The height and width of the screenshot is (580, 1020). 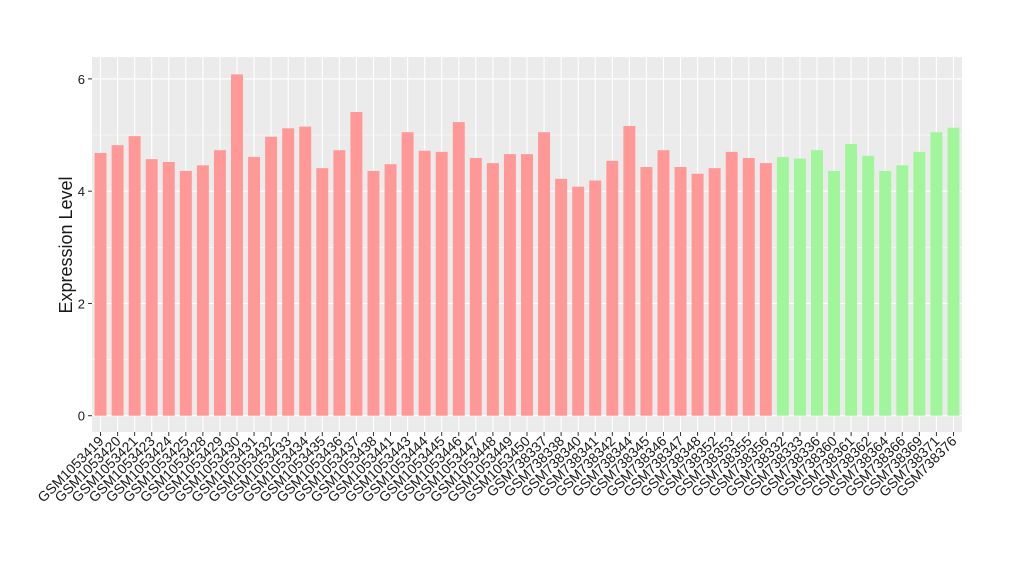 I want to click on y-tick-label: 6, so click(x=81, y=79).